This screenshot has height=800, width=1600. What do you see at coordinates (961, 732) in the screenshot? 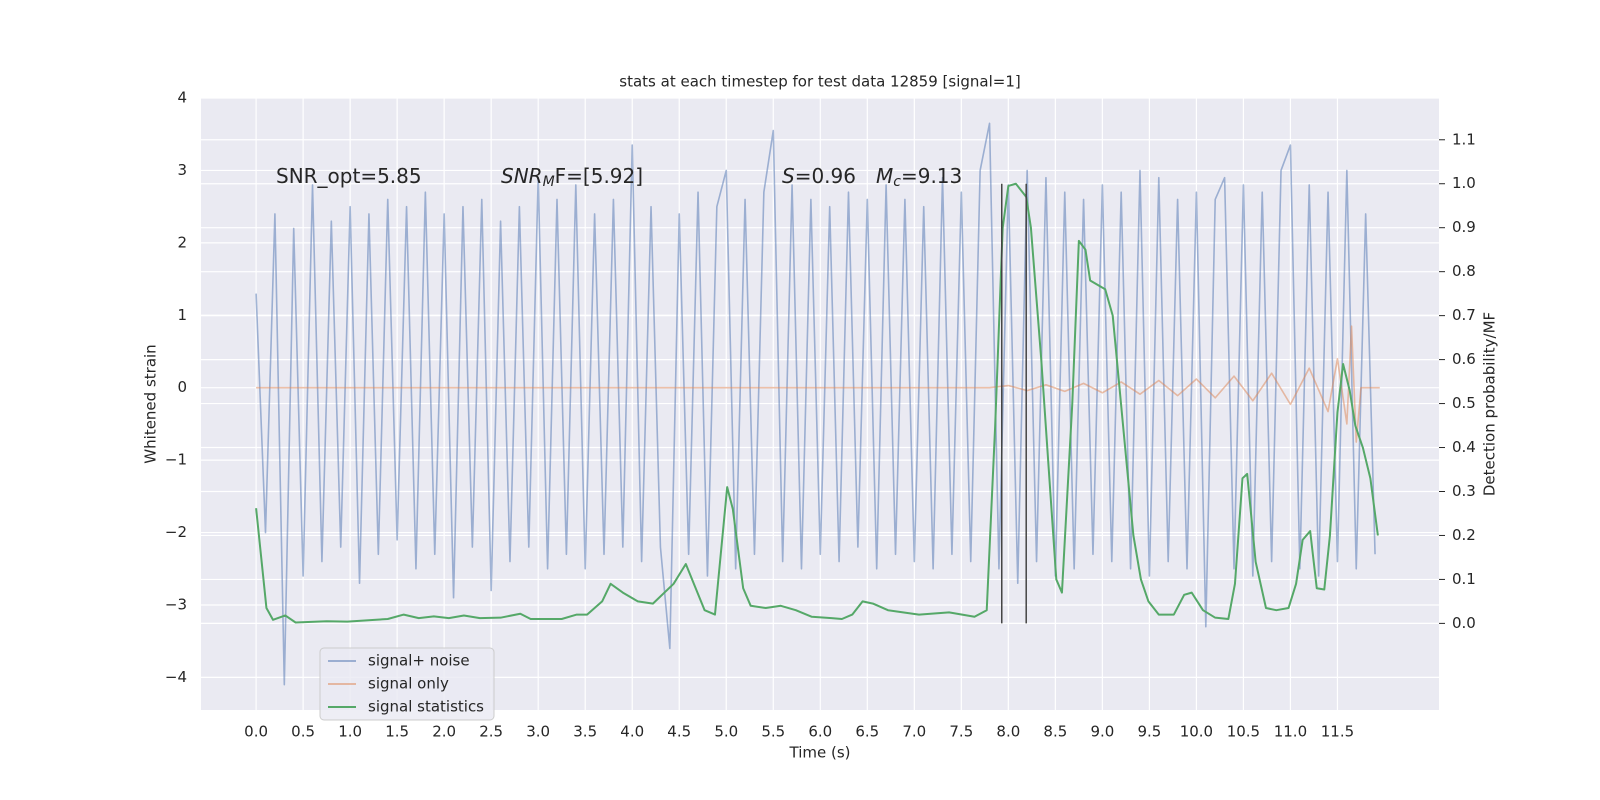
I see `x-tick-label: 7.5` at bounding box center [961, 732].